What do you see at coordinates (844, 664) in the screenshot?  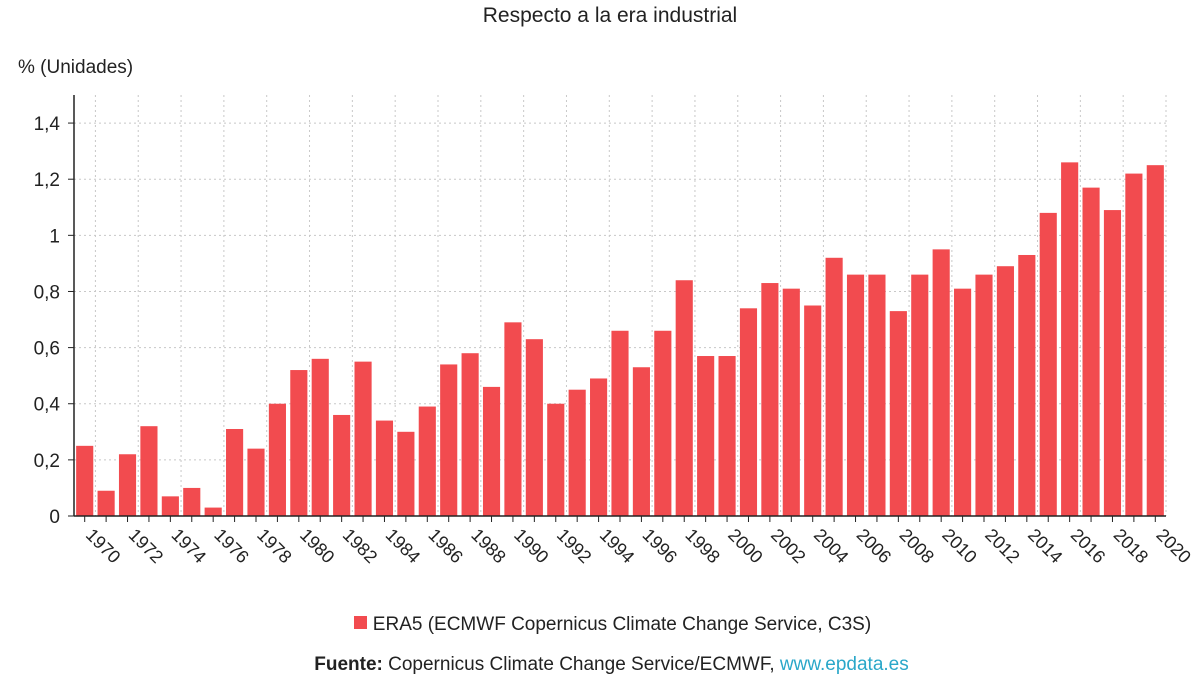 I see `source-link: www.epdata.es` at bounding box center [844, 664].